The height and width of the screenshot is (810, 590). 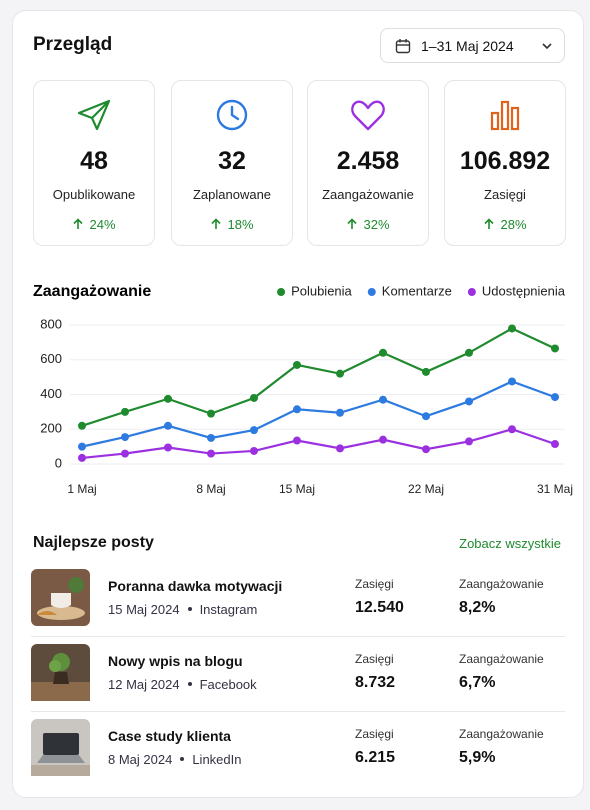 I want to click on x-tick-label: 1 Maj, so click(x=81, y=489).